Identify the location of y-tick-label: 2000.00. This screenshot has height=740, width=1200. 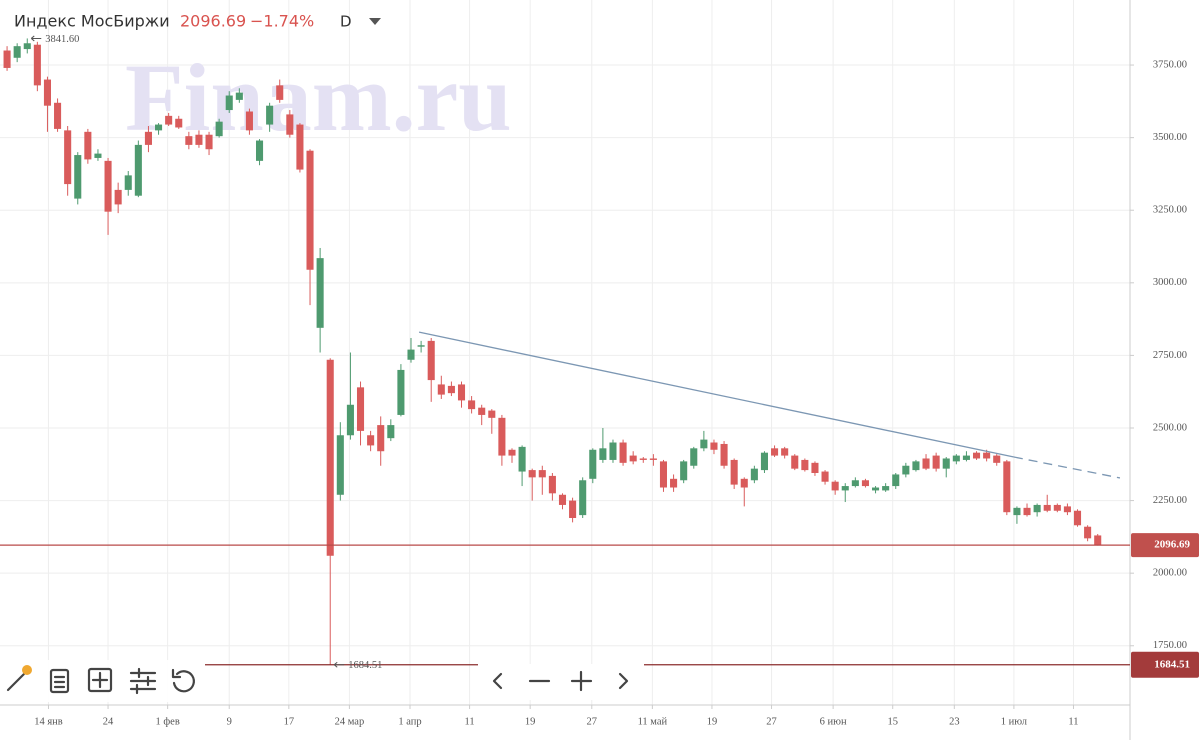
(1170, 573).